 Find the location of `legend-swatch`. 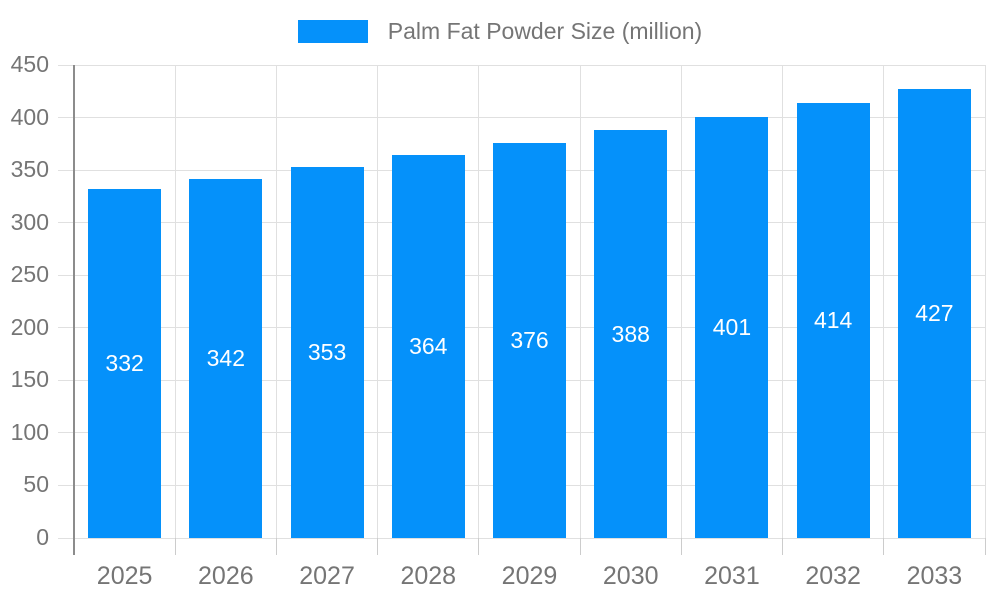

legend-swatch is located at coordinates (332, 31).